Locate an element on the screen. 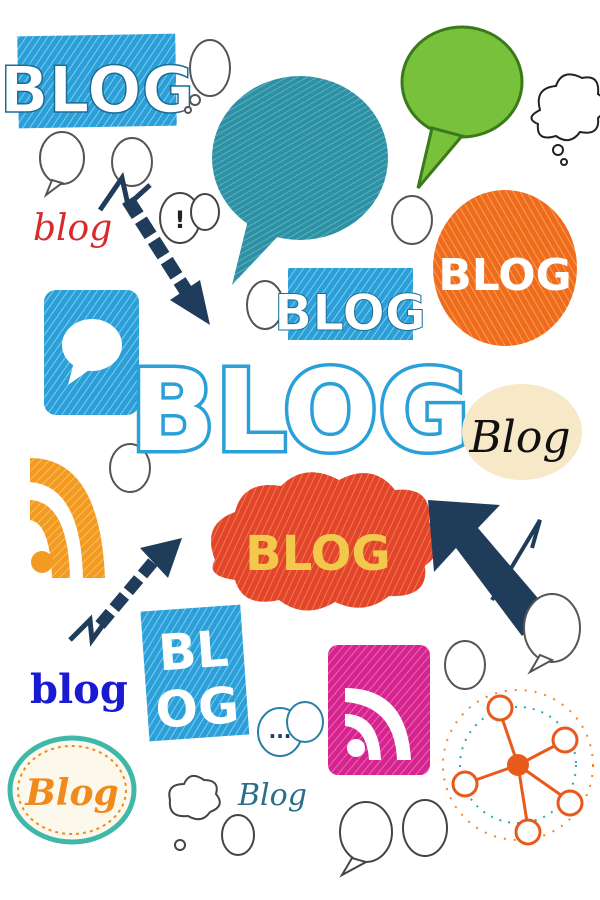 This screenshot has width=600, height=900. green-speech-bubble is located at coordinates (462, 107).